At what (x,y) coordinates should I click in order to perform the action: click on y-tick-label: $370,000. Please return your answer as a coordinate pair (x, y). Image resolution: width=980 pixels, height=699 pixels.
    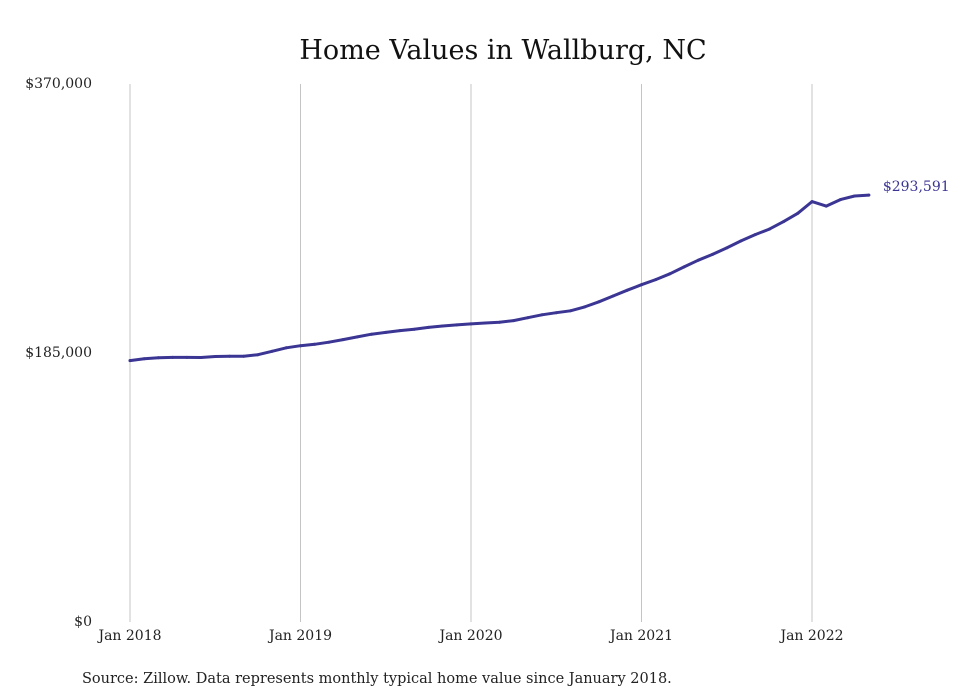
    Looking at the image, I should click on (58, 84).